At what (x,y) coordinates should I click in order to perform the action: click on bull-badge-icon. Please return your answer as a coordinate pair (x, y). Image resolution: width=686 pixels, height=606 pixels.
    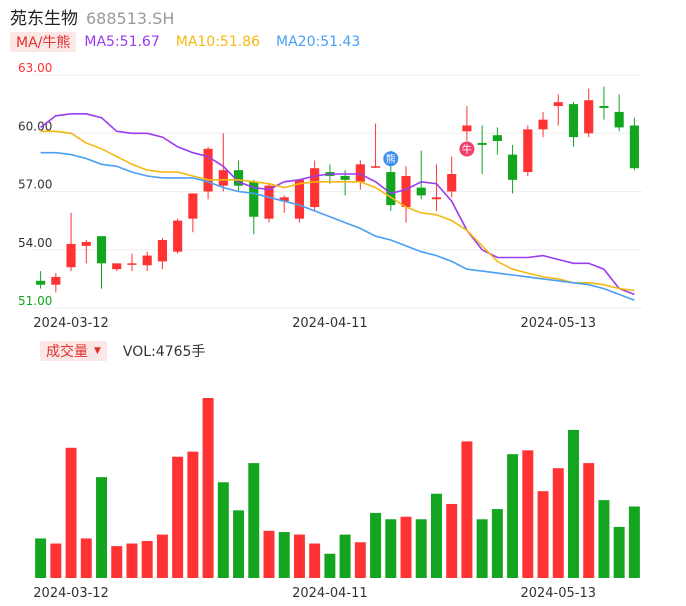
    Looking at the image, I should click on (467, 149).